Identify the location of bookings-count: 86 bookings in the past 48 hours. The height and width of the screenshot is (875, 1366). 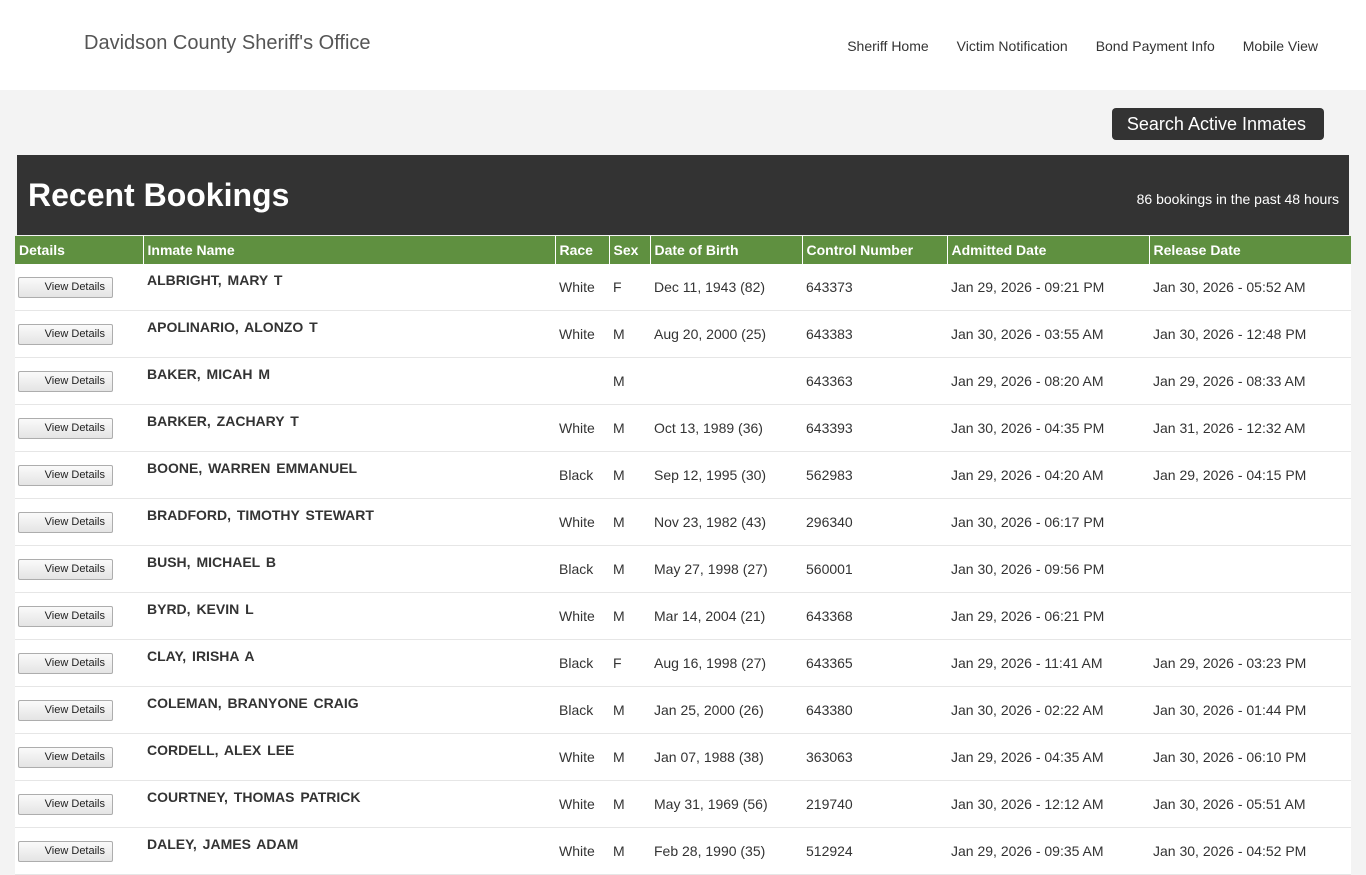
(1237, 199).